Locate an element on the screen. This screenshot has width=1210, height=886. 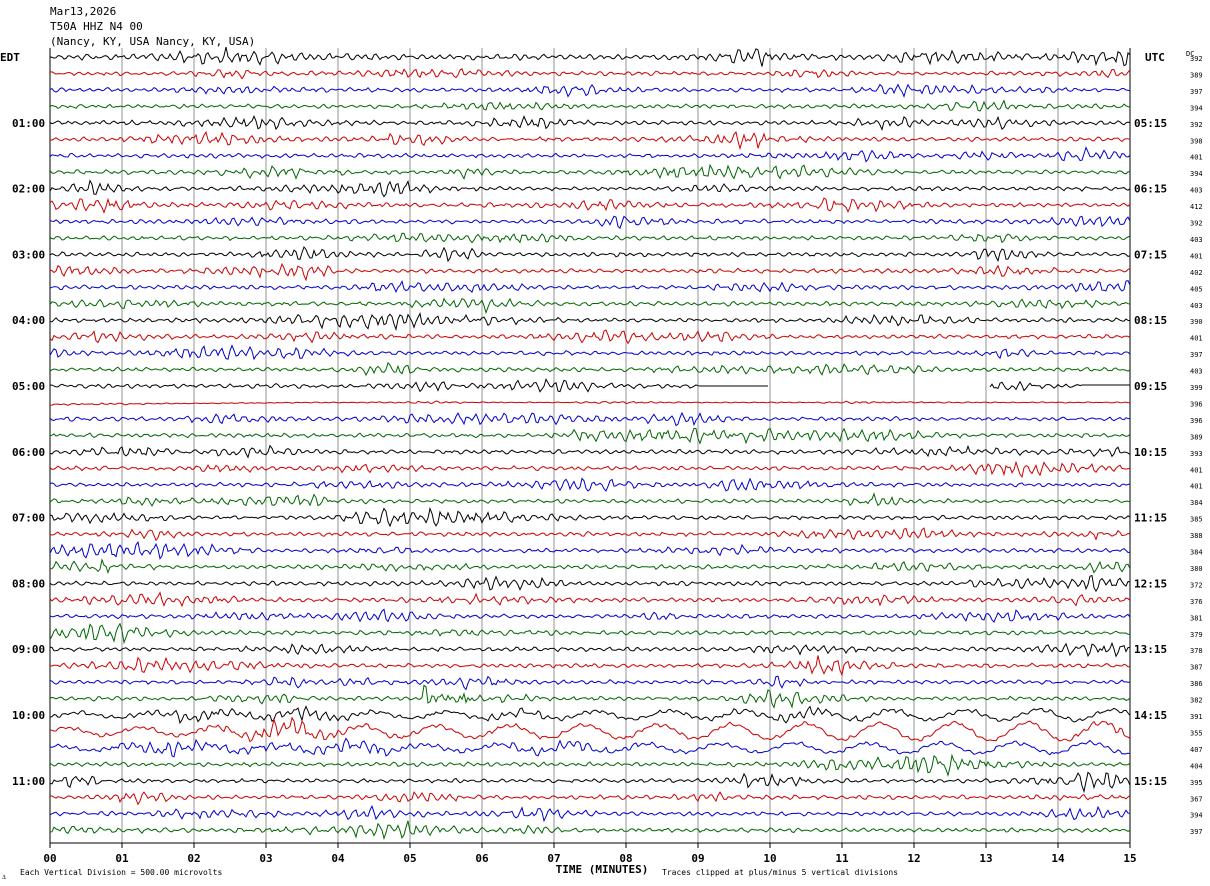
x-tick-label: 00 is located at coordinates (49, 858).